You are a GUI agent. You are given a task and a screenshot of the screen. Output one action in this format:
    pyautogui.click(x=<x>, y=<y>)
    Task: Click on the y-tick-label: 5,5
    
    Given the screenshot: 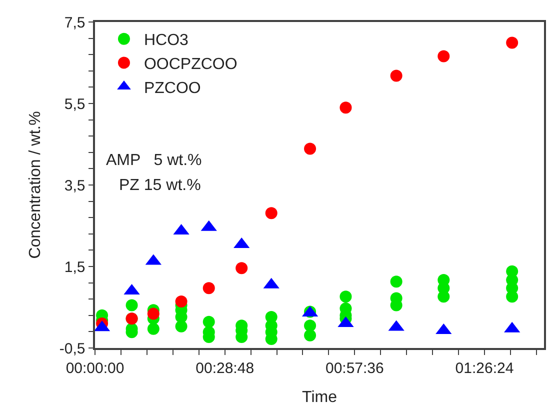 What is the action you would take?
    pyautogui.click(x=75, y=104)
    